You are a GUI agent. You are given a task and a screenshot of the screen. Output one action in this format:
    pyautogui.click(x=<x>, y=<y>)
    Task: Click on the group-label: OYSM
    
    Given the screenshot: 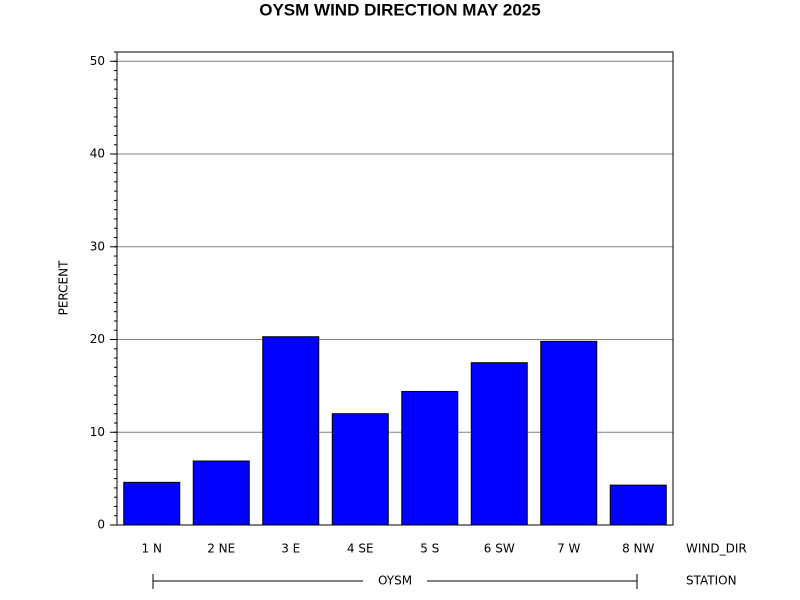 What is the action you would take?
    pyautogui.click(x=395, y=581)
    